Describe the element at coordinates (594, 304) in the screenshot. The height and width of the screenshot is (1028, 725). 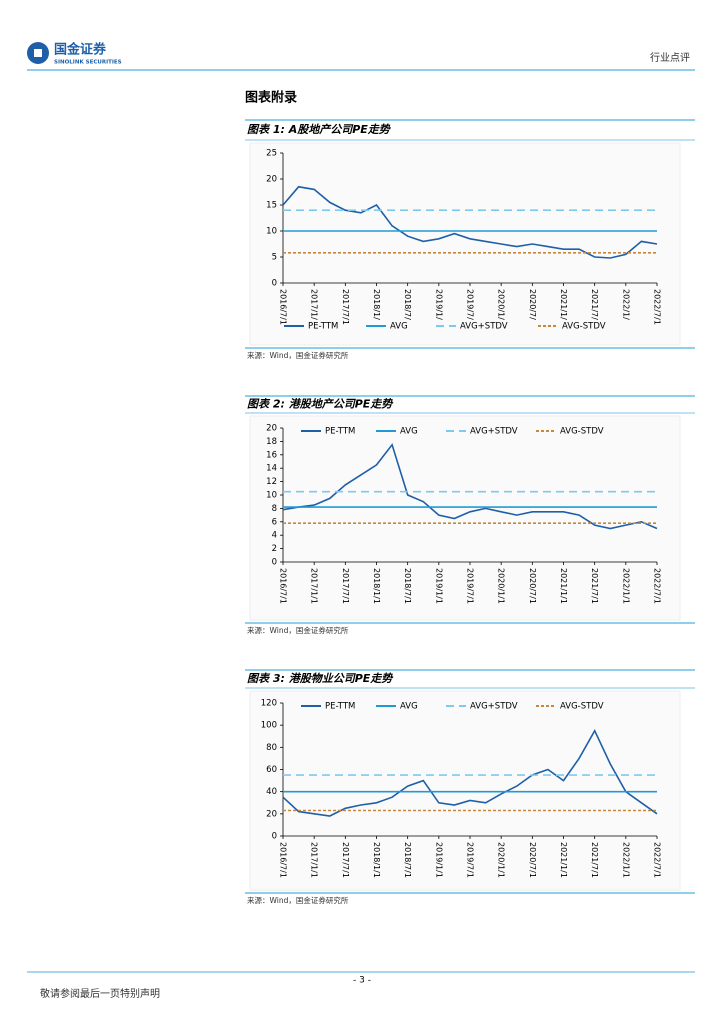
I see `x-tick-label: 2021/7/` at that location.